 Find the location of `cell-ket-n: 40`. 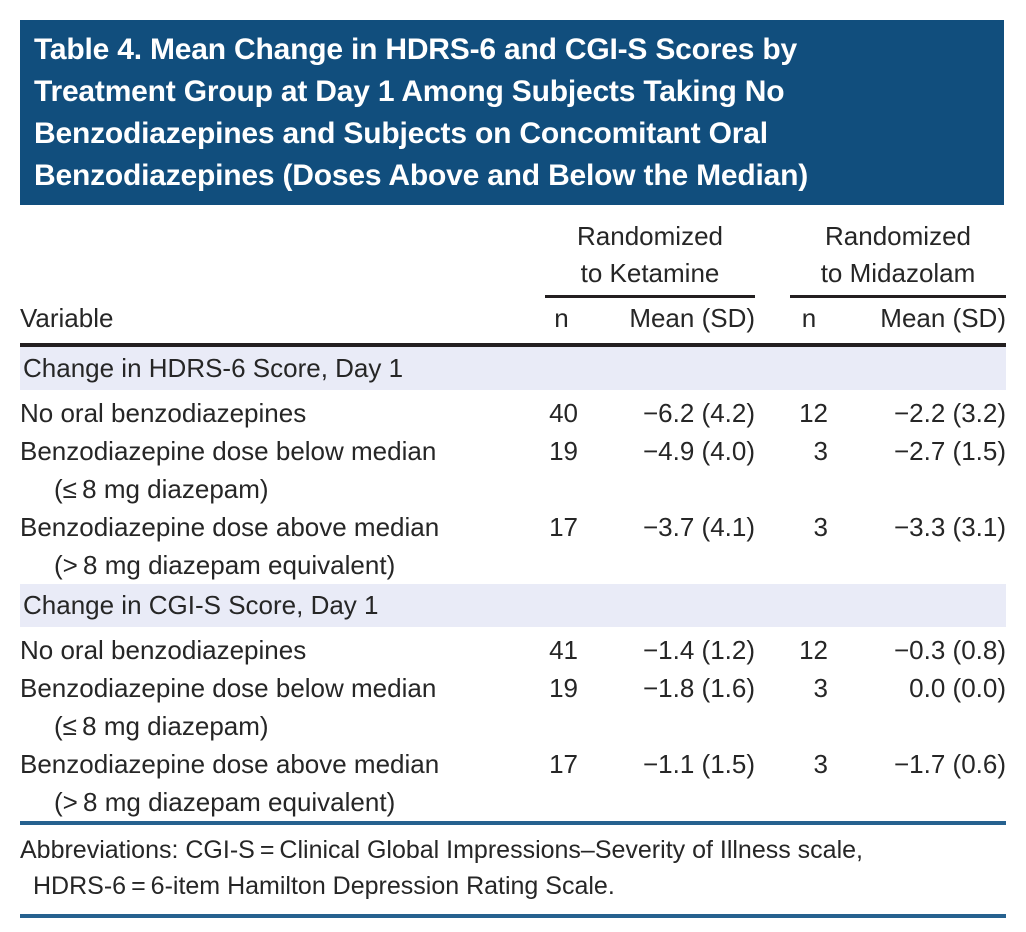

cell-ket-n: 40 is located at coordinates (563, 413).